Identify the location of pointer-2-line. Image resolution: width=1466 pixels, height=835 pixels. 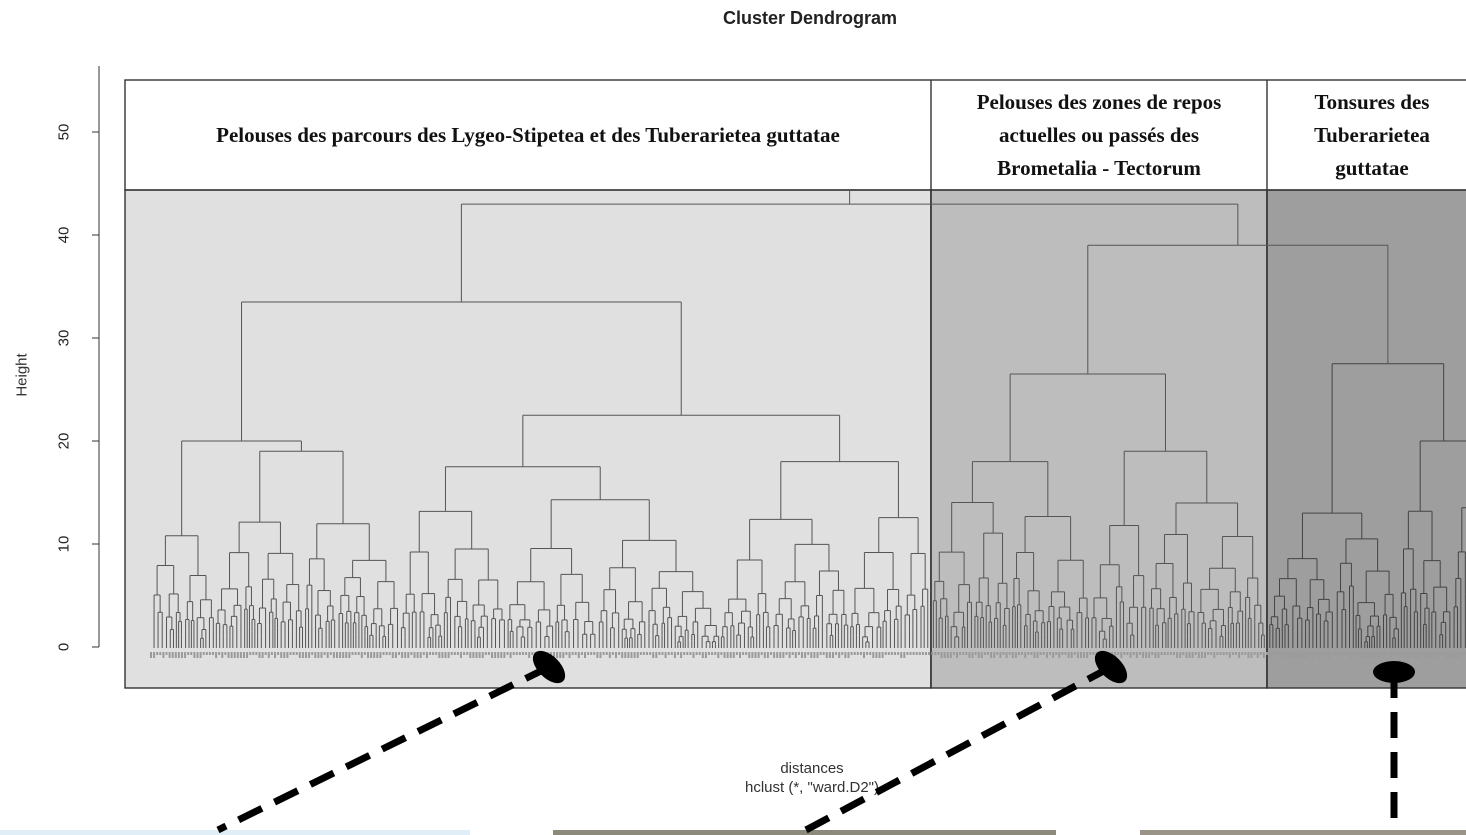
(958, 748).